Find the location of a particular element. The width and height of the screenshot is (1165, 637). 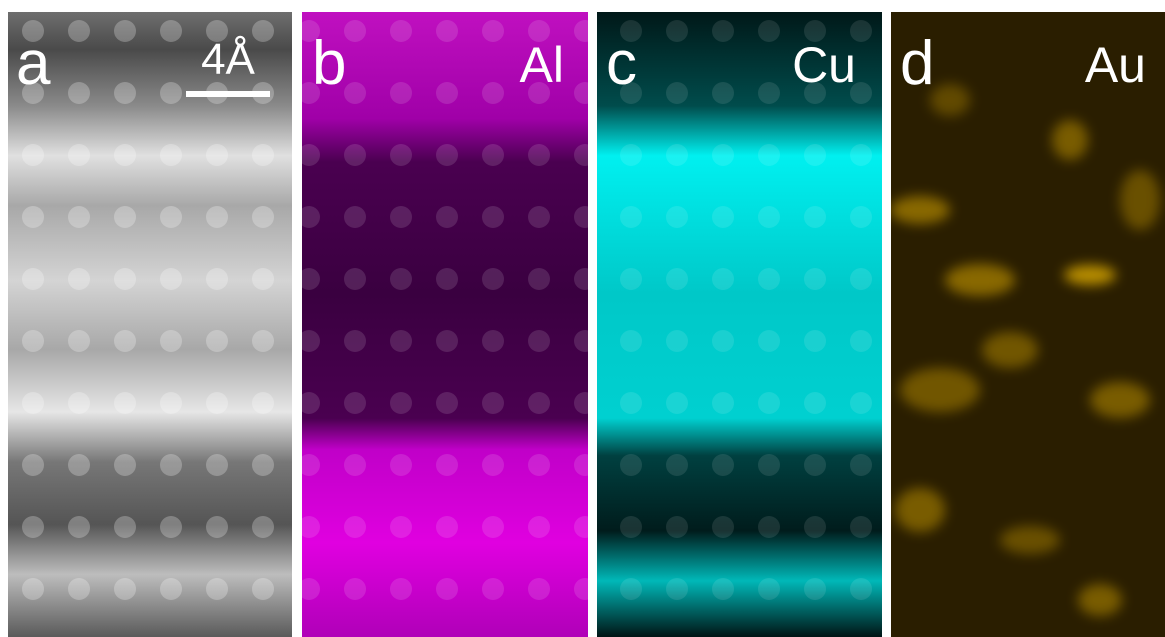

element-label: Cu is located at coordinates (824, 65).